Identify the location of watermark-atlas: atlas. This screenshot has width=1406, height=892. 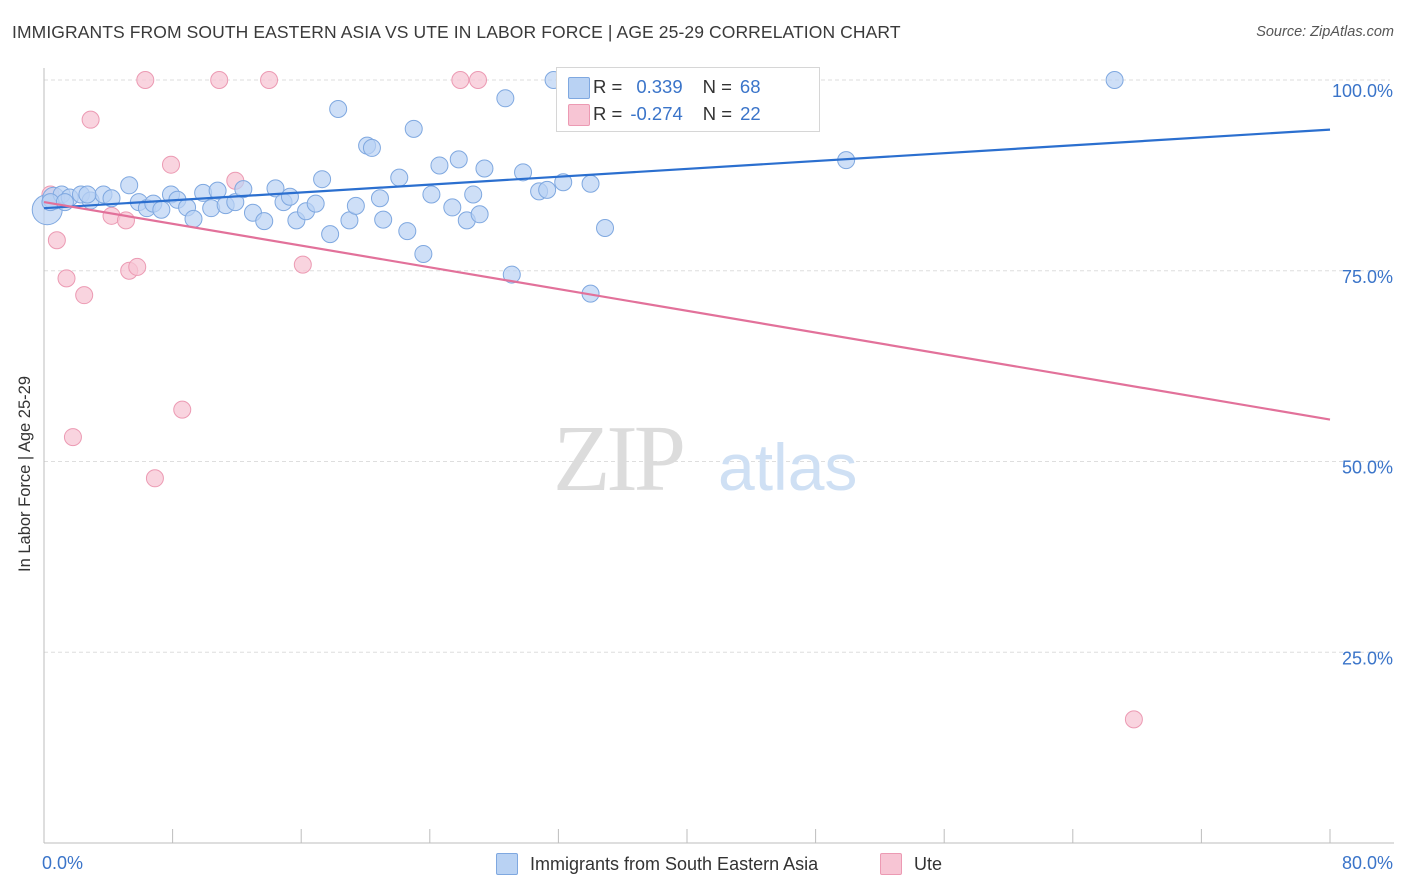
(787, 467).